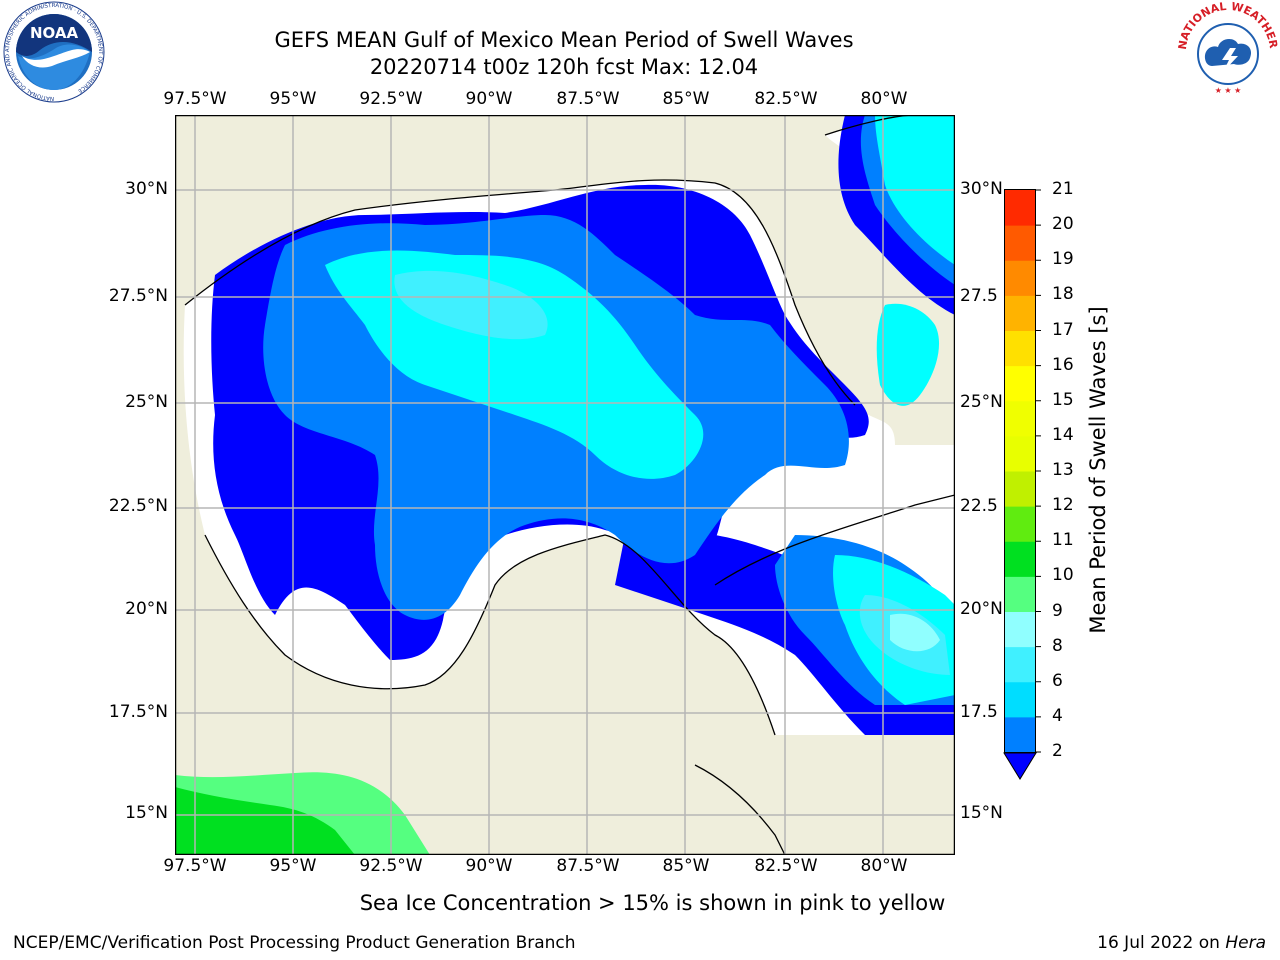 This screenshot has width=1280, height=960. What do you see at coordinates (1057, 680) in the screenshot?
I see `colorbar-tick-label: 6` at bounding box center [1057, 680].